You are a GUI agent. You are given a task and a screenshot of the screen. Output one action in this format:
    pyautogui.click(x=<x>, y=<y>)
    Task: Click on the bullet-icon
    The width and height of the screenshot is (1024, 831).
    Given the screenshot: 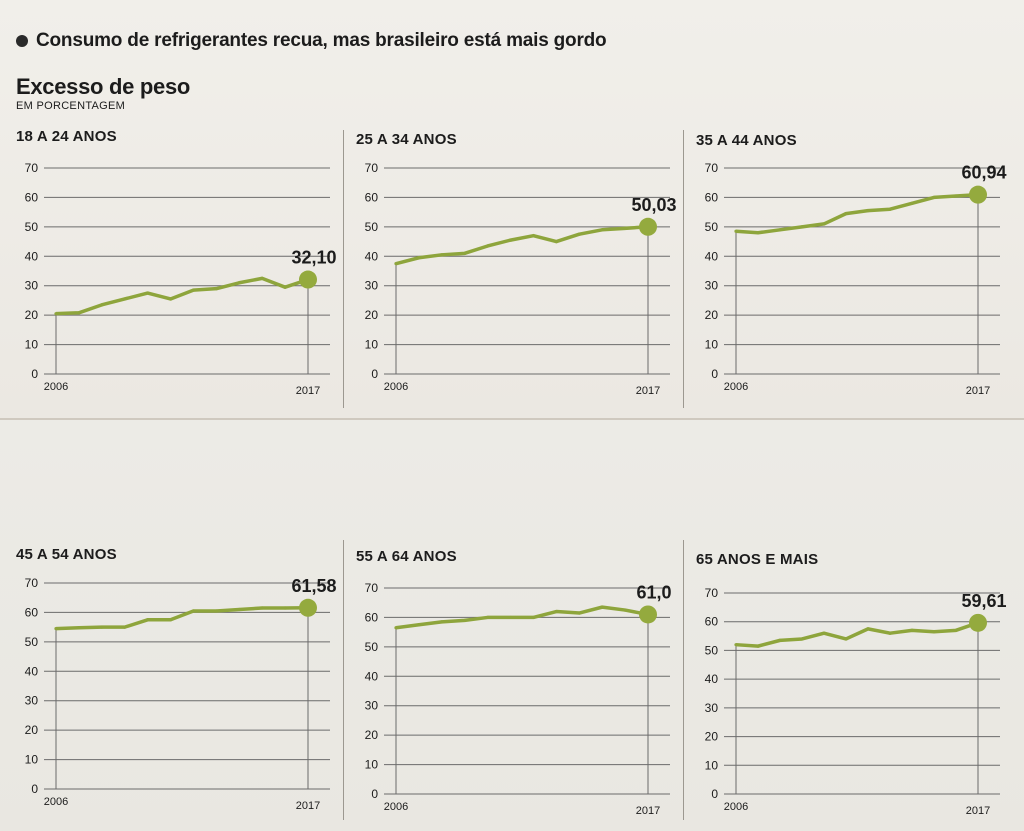 What is the action you would take?
    pyautogui.click(x=22, y=41)
    